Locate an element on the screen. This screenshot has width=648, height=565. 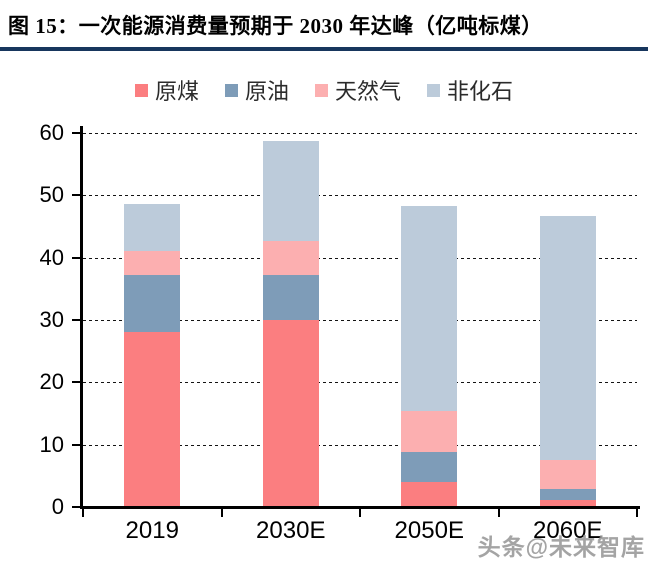
legend-label: 天然气 is located at coordinates (368, 91).